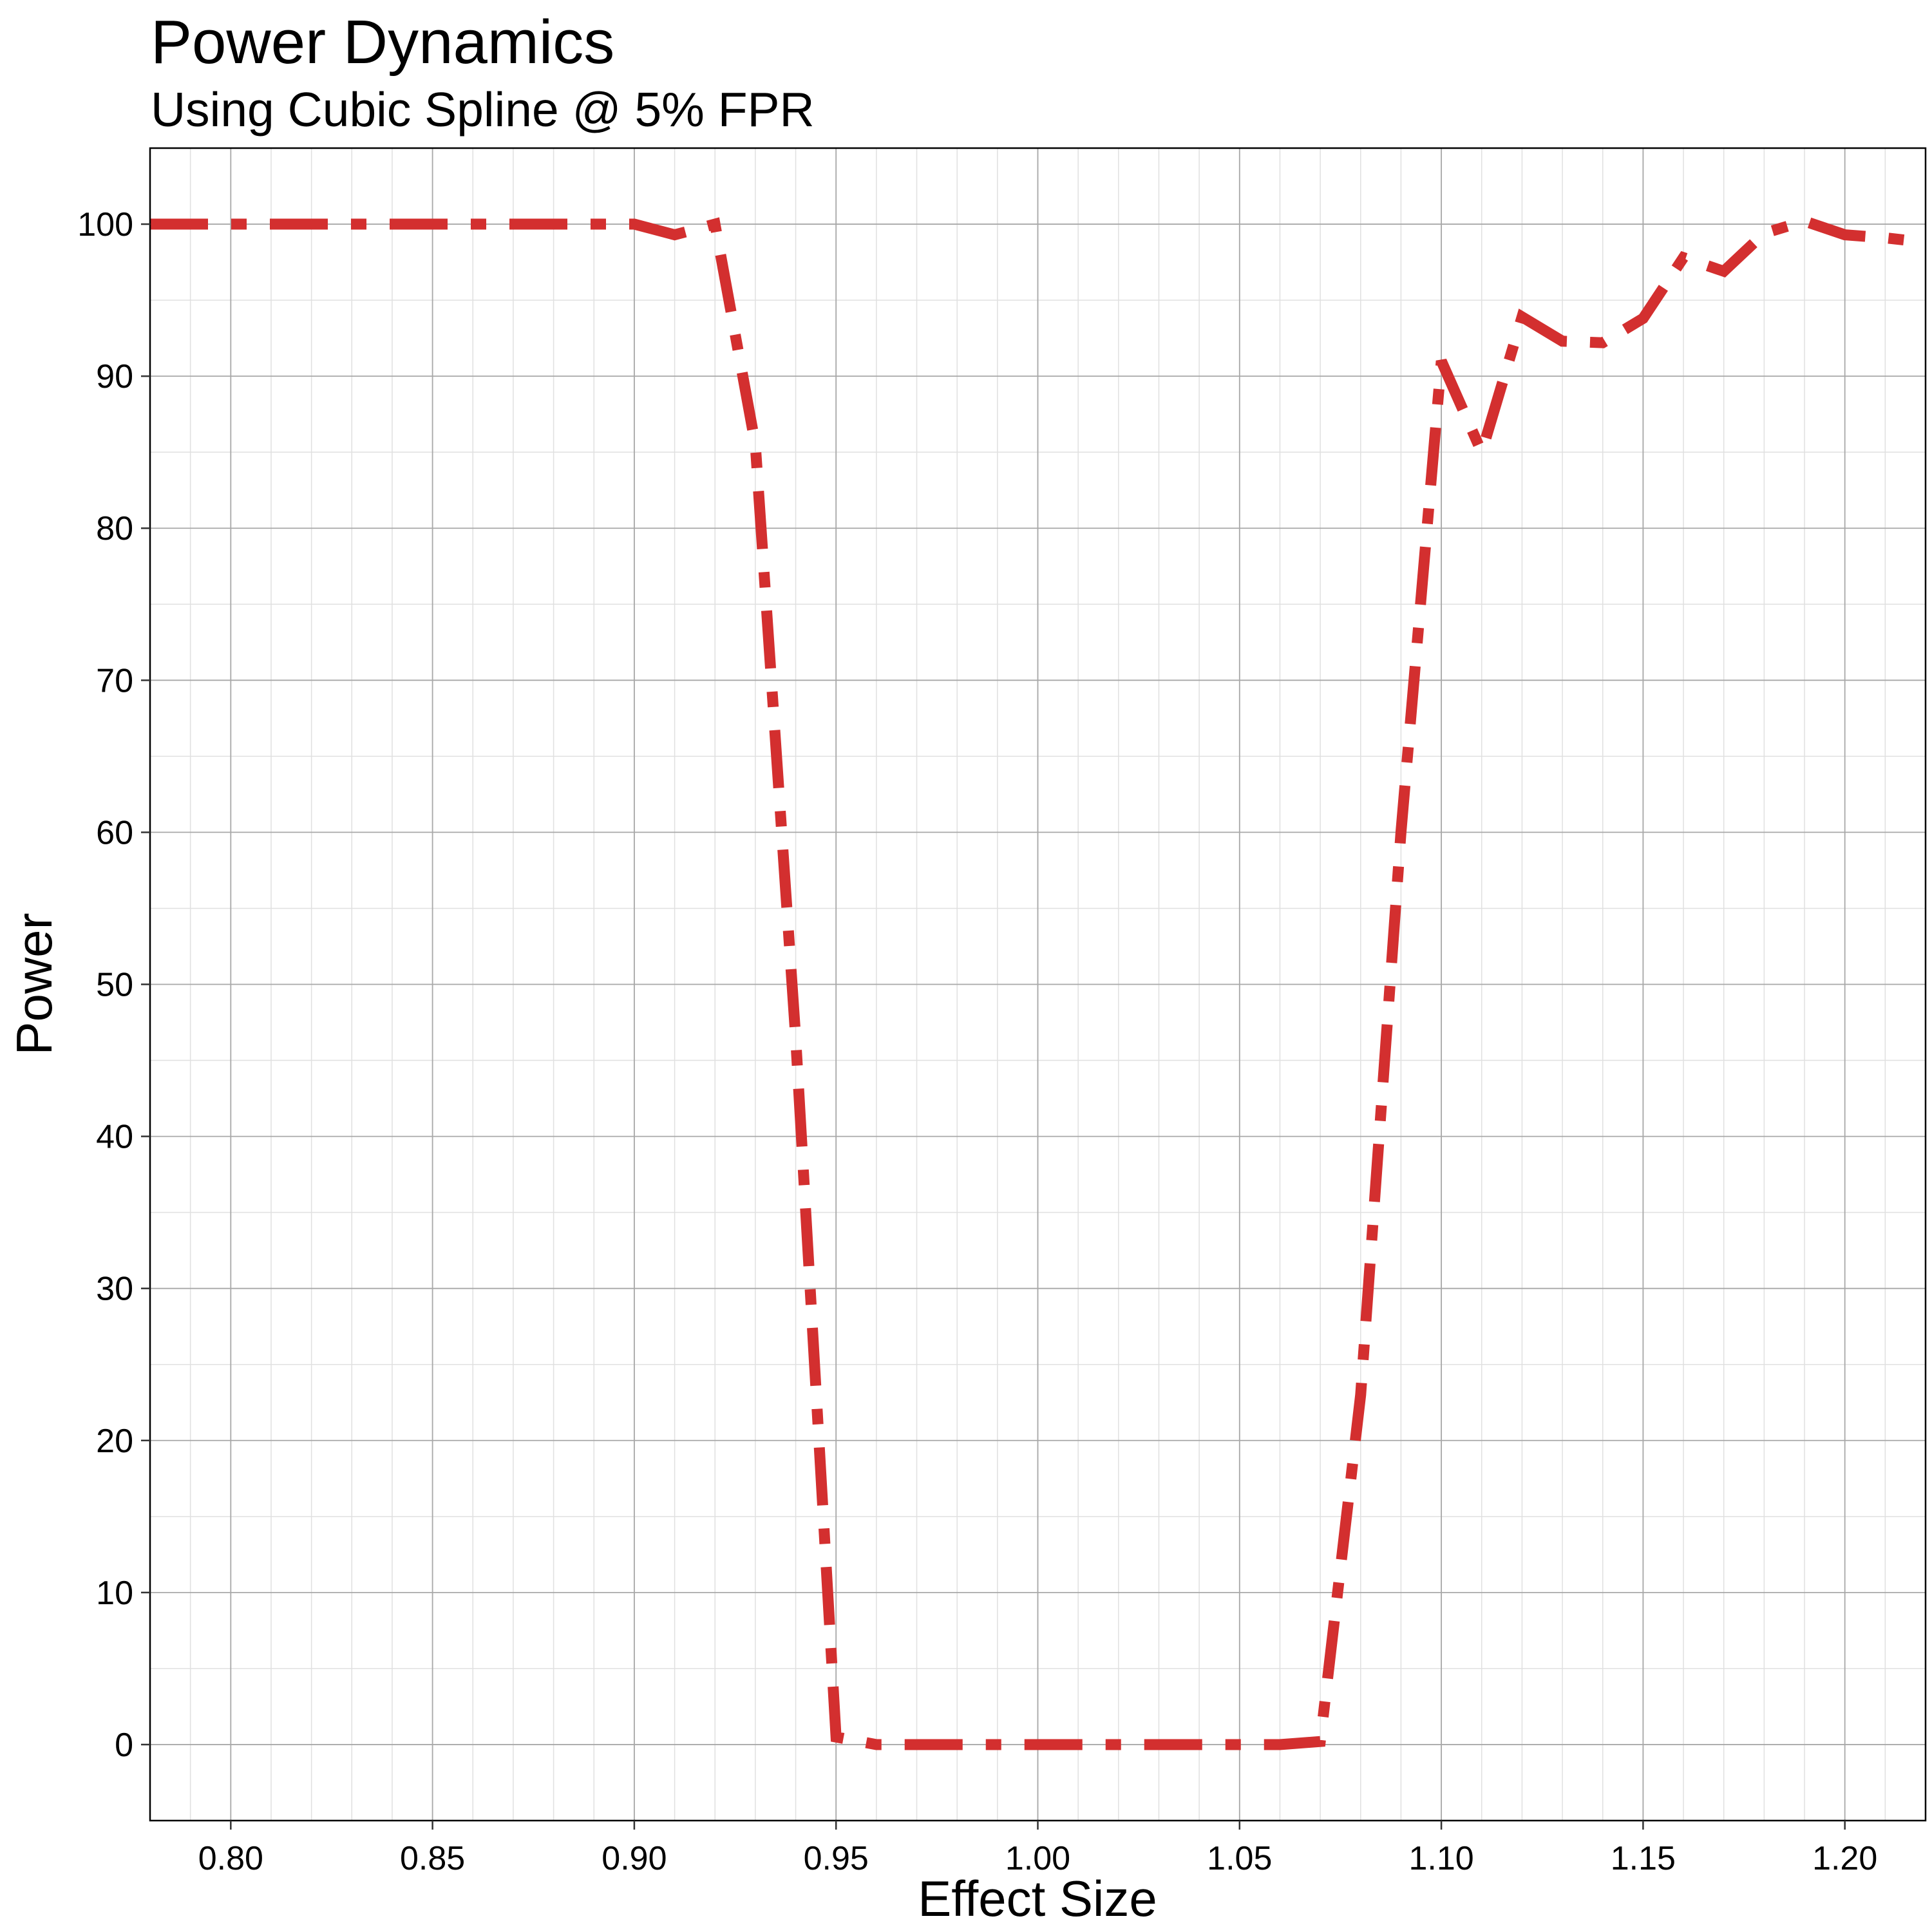 The height and width of the screenshot is (1932, 1932). What do you see at coordinates (115, 528) in the screenshot?
I see `y-tick-label: 80` at bounding box center [115, 528].